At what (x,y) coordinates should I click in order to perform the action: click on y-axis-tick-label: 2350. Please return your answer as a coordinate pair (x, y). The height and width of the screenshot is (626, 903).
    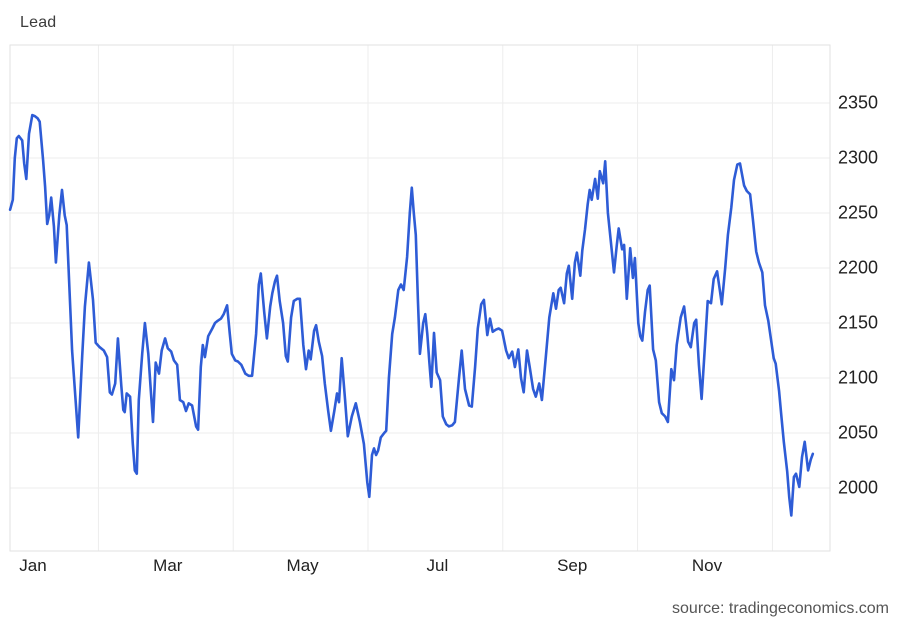
    Looking at the image, I should click on (858, 102).